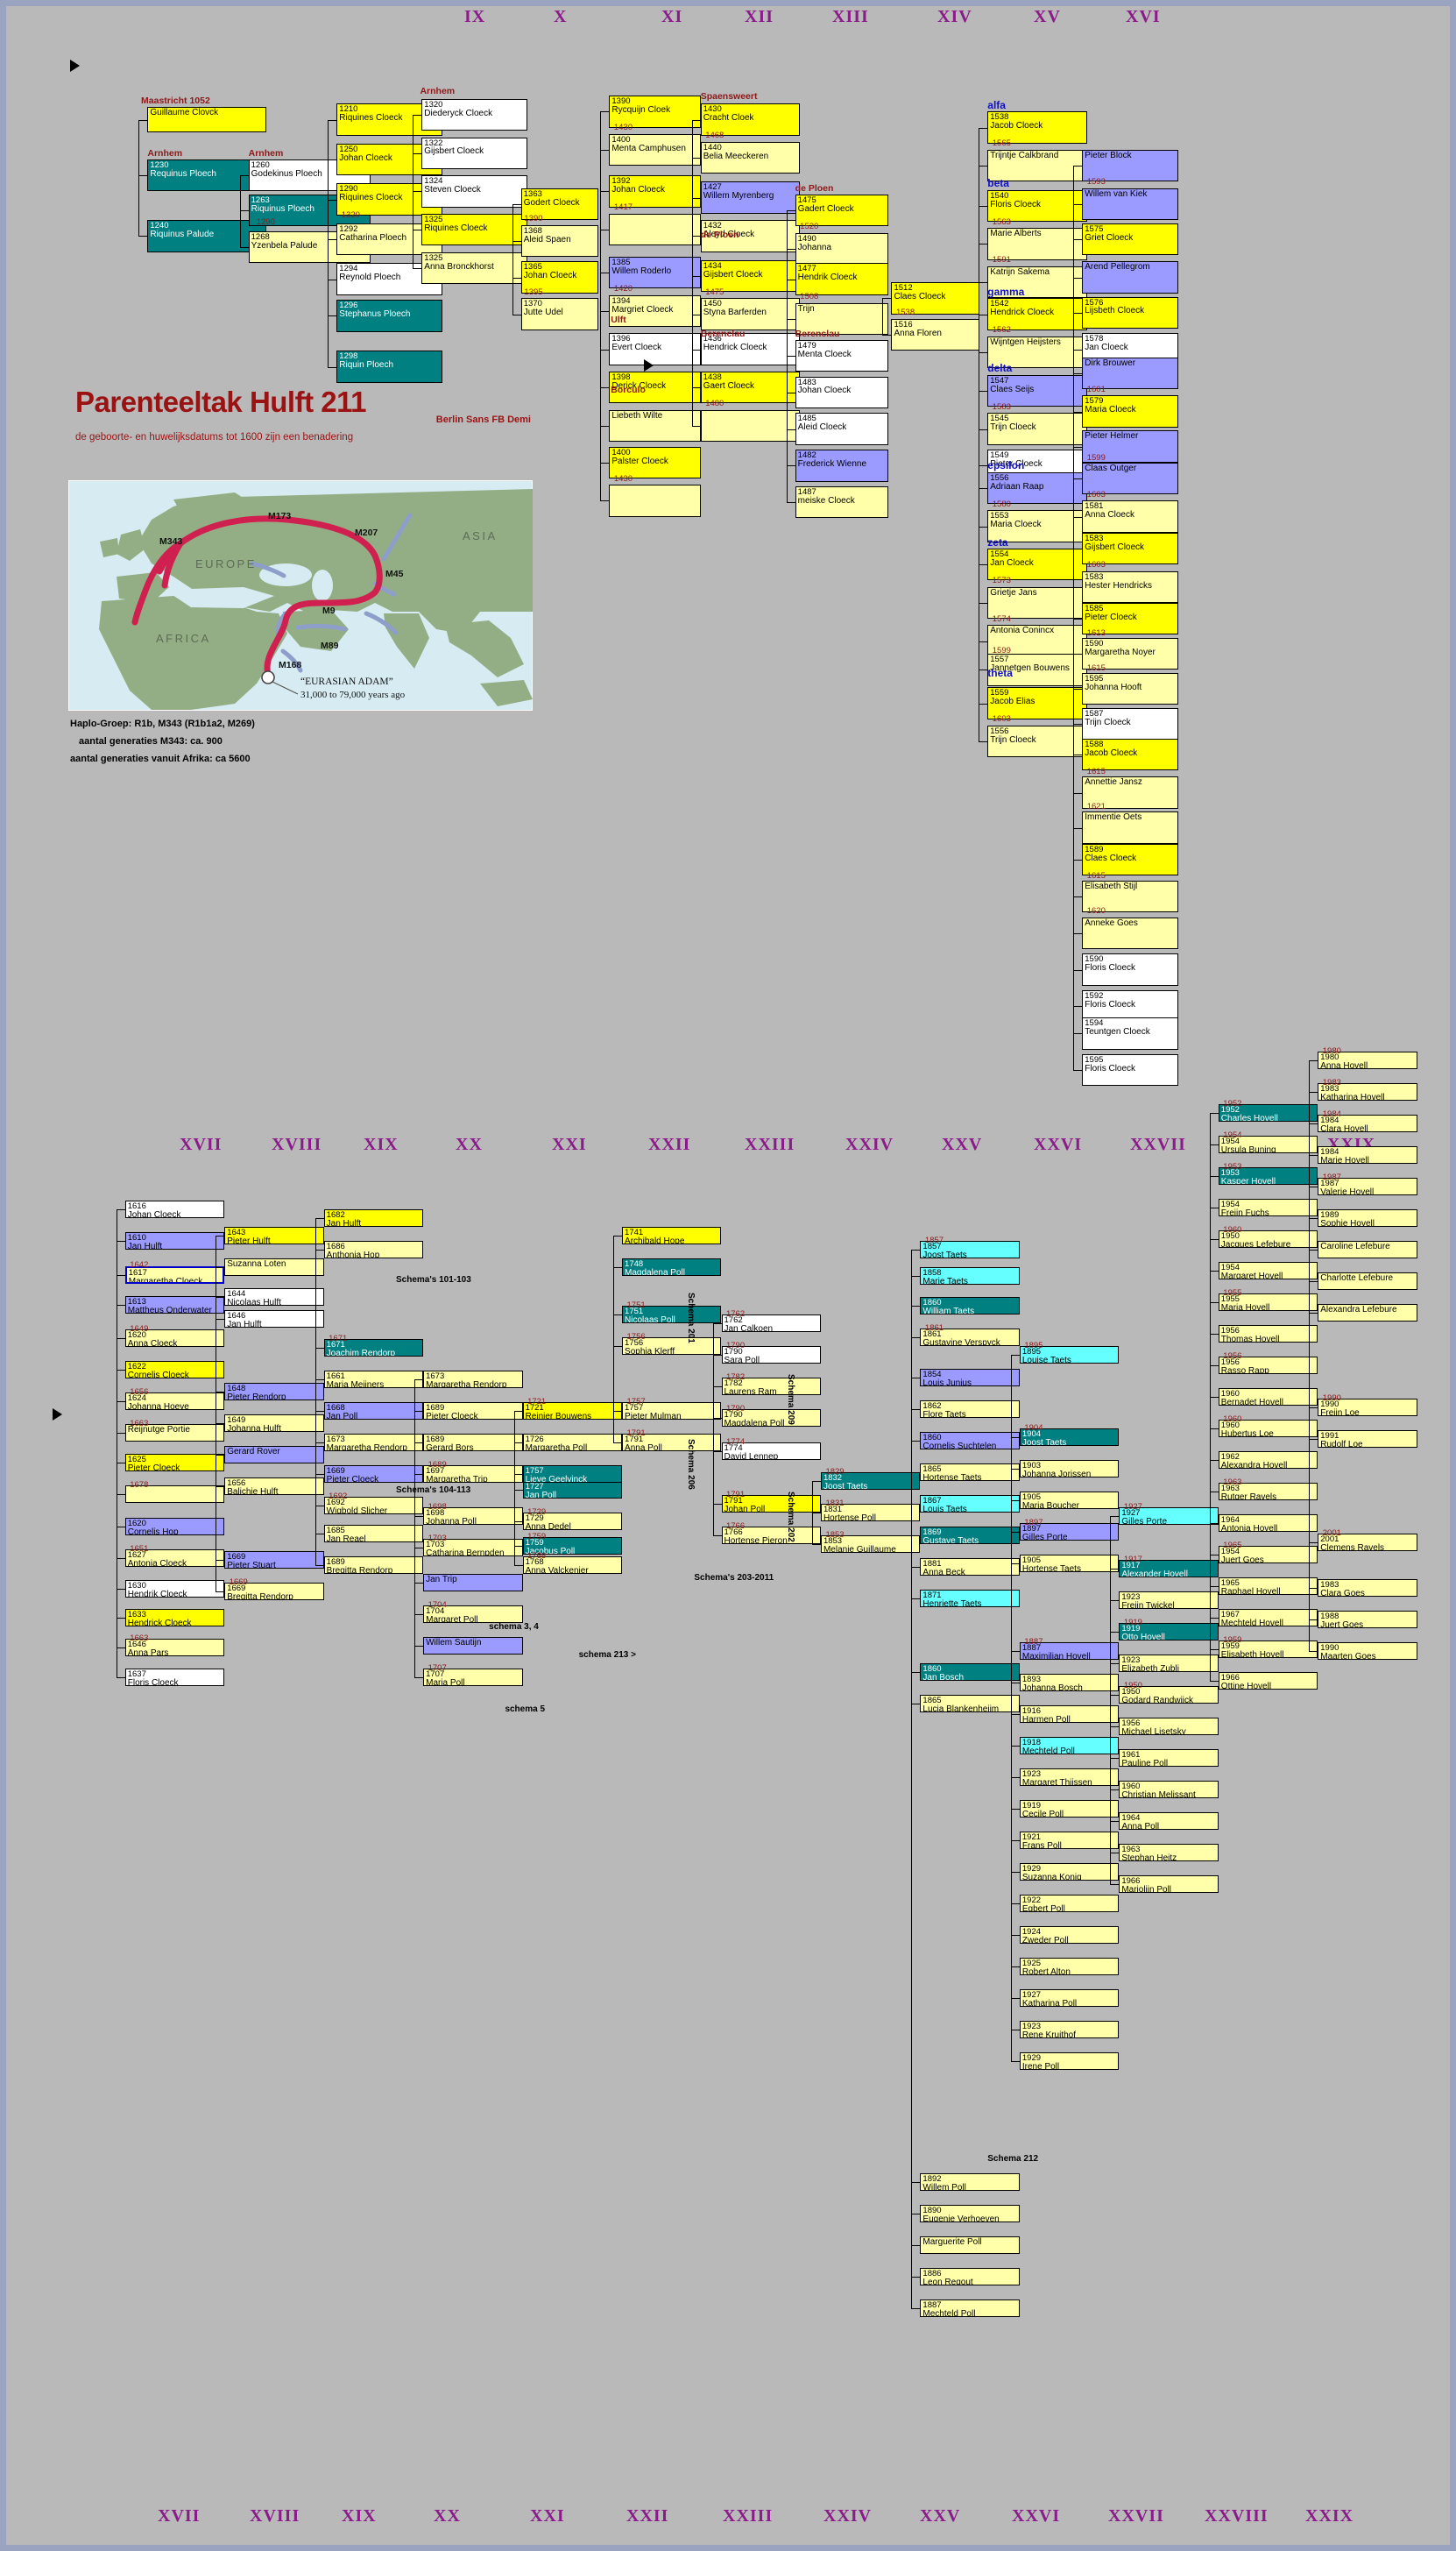  What do you see at coordinates (655, 426) in the screenshot?
I see `person-box: Liebeth Wilte` at bounding box center [655, 426].